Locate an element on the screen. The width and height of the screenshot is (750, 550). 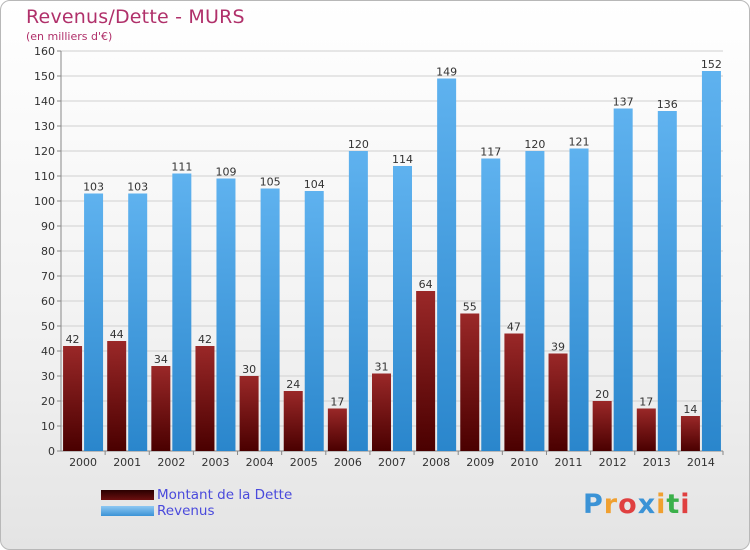
x-tick-label: 2000 is located at coordinates (83, 462).